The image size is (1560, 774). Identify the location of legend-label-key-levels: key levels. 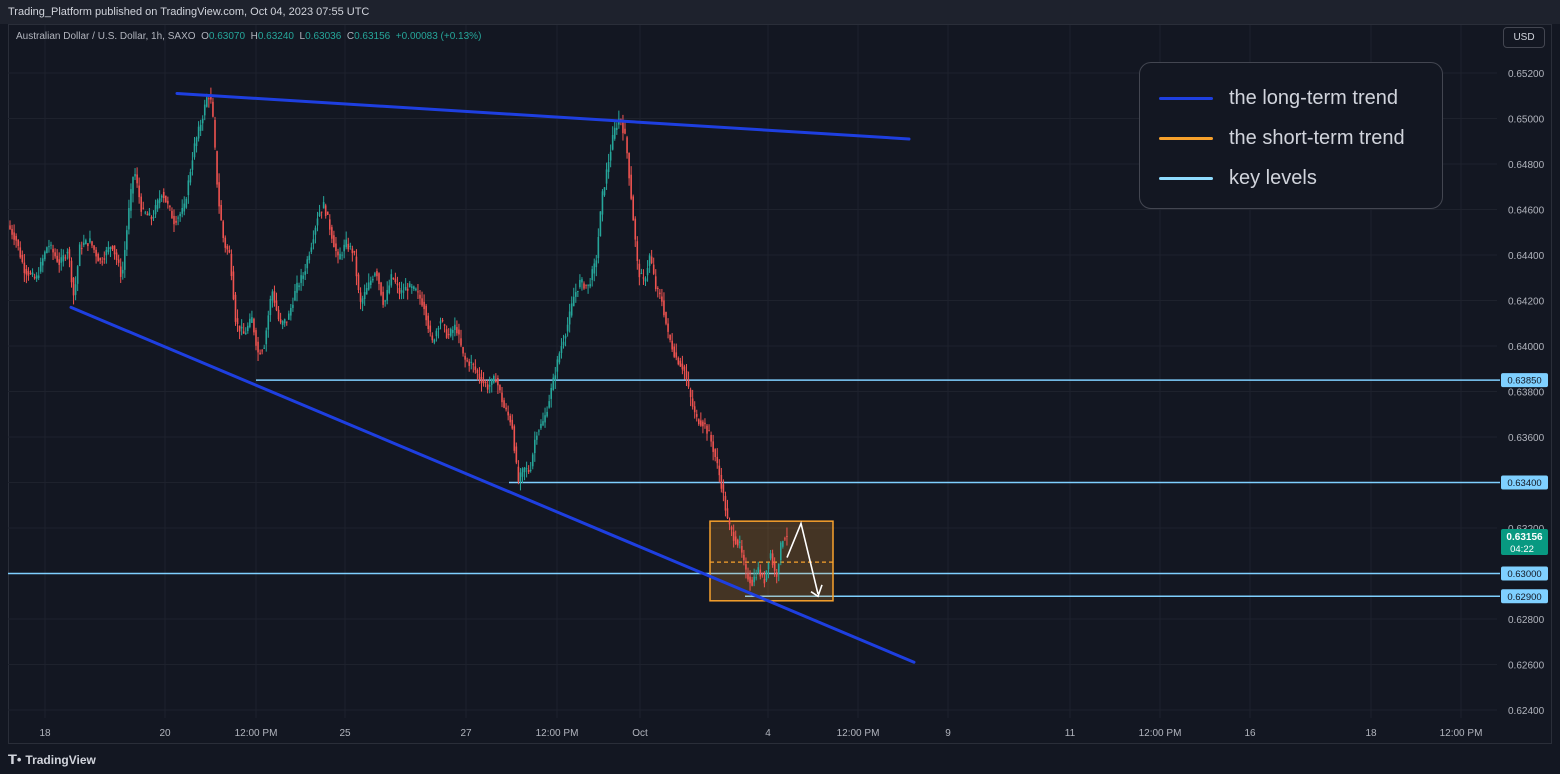
(1273, 178).